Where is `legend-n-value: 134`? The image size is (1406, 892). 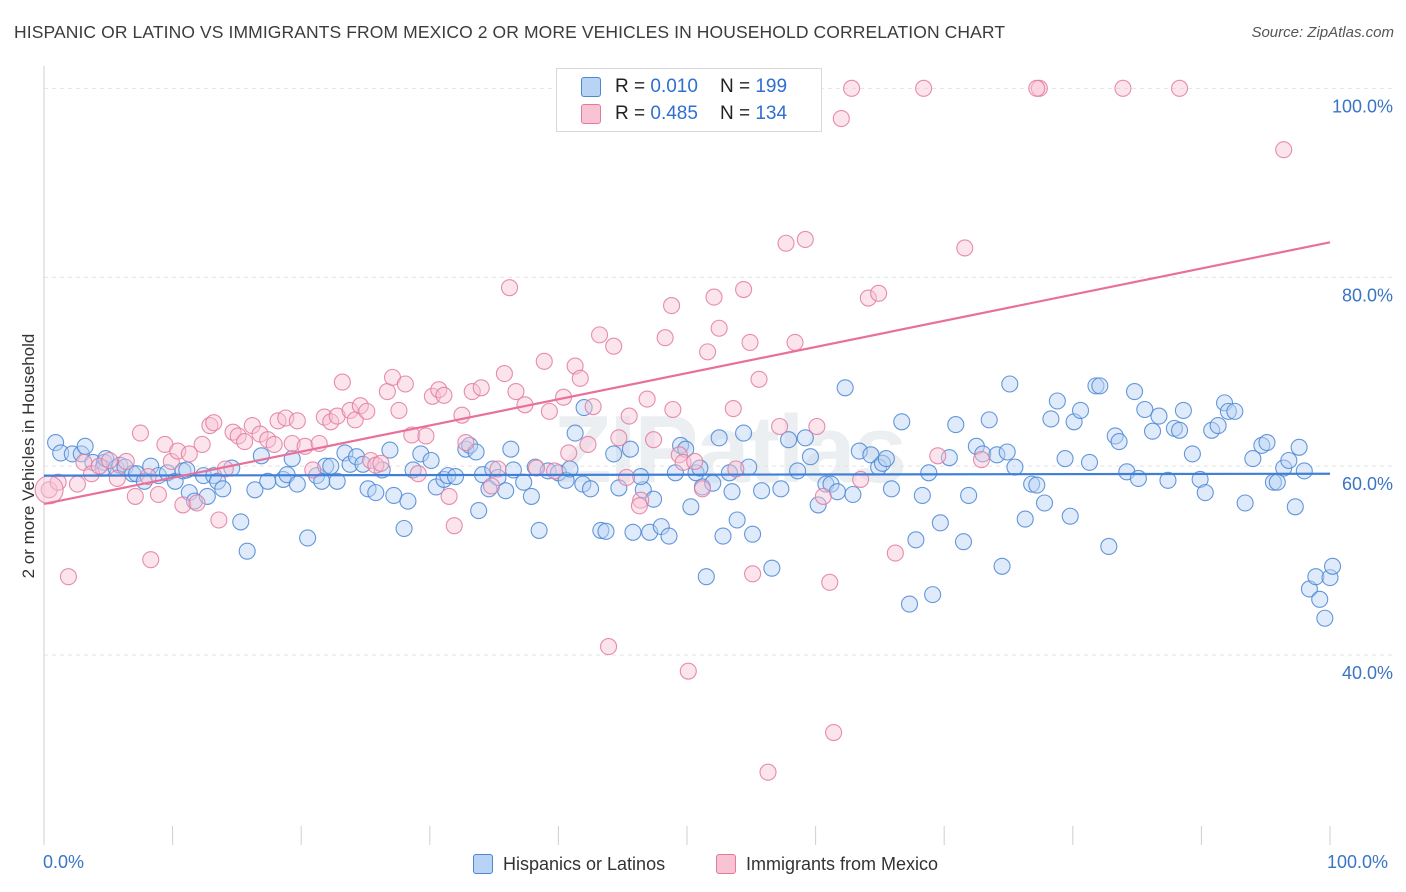
legend-n-value: 134 is located at coordinates (771, 113).